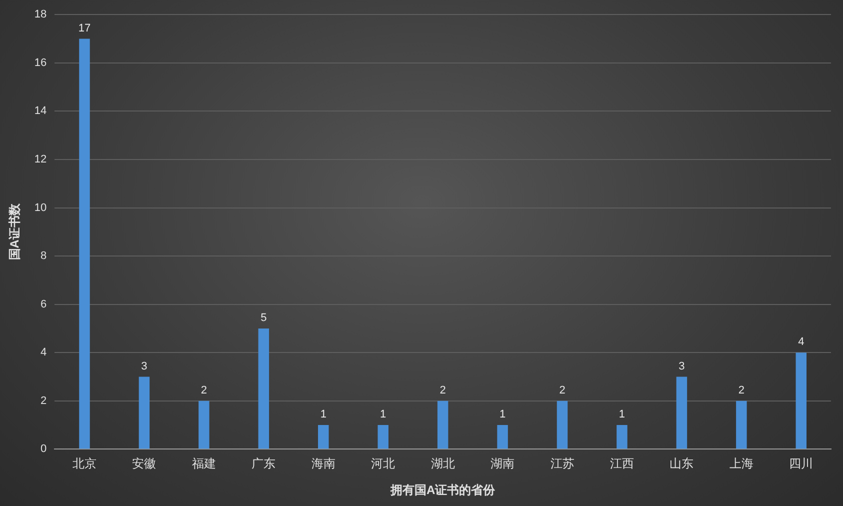  Describe the element at coordinates (40, 62) in the screenshot. I see `y-tick-label: 16` at that location.